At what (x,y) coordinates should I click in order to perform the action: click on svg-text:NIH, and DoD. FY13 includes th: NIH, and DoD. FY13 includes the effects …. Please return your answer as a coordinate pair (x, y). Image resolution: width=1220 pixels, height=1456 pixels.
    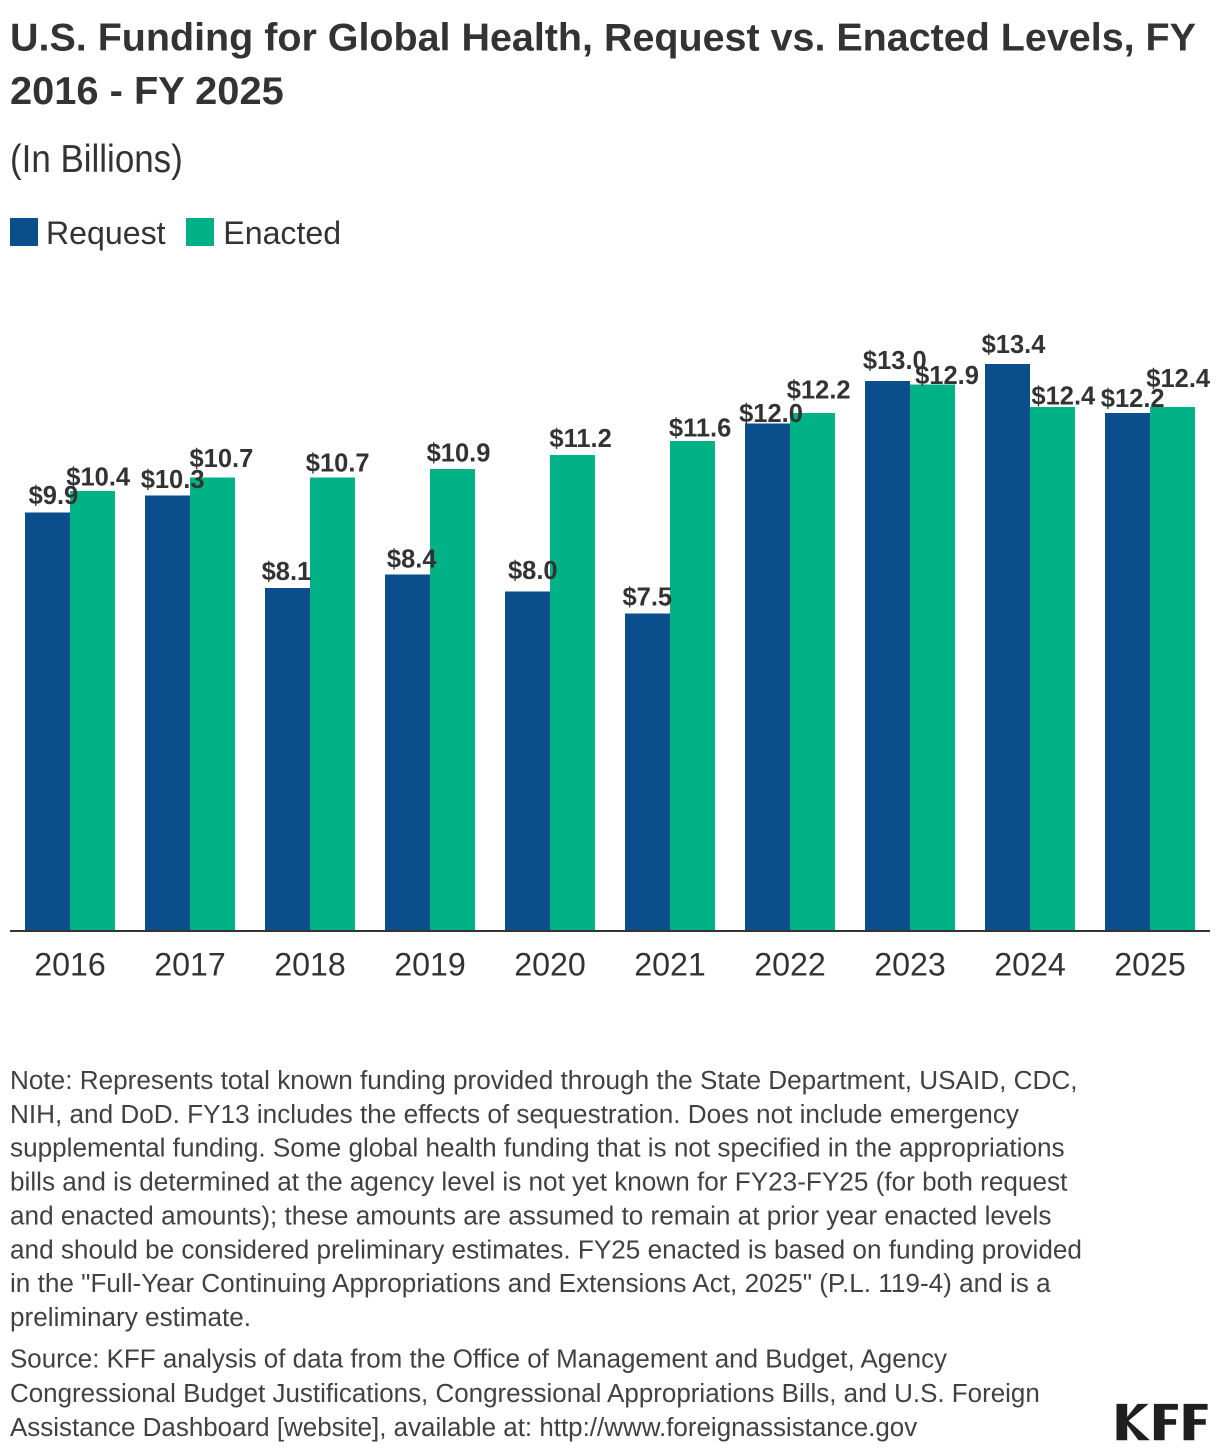
    Looking at the image, I should click on (514, 1115).